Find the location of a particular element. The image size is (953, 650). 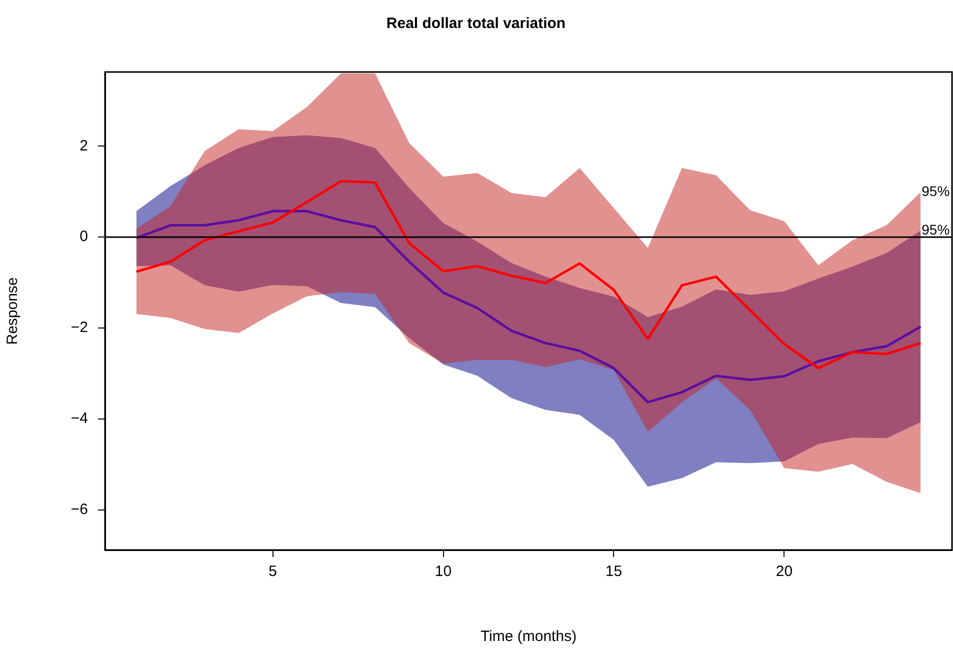

x-tick-label: 10 is located at coordinates (443, 571).